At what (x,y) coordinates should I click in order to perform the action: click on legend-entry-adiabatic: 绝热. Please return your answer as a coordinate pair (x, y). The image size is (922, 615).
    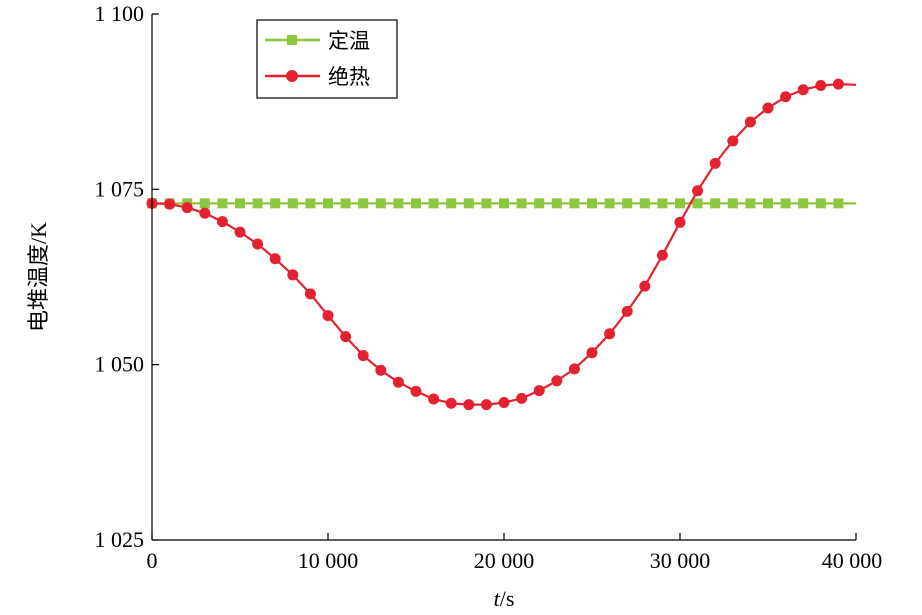
    Looking at the image, I should click on (317, 77).